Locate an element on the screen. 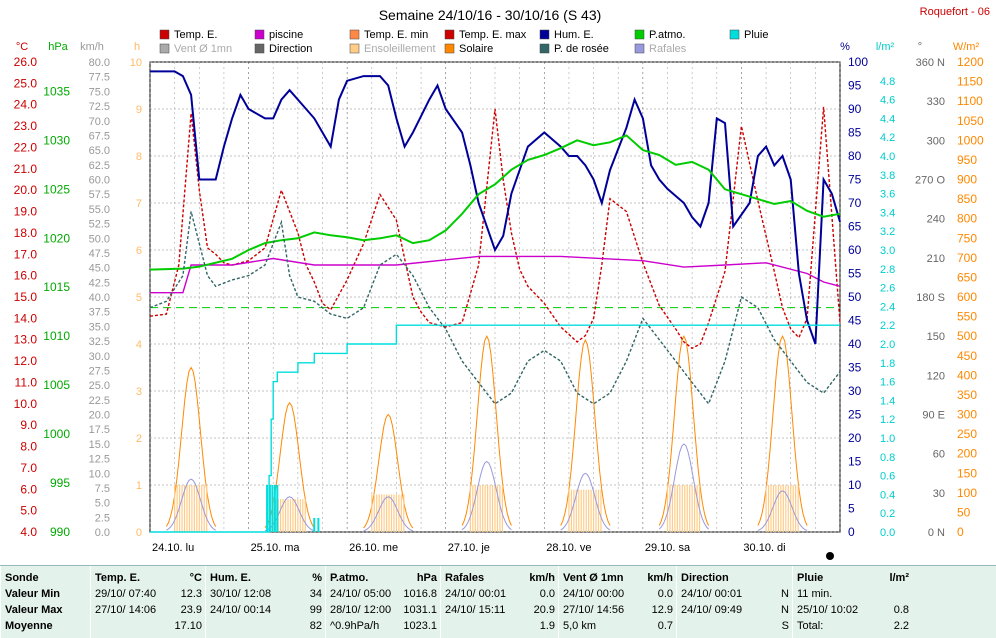 This screenshot has width=996, height=638. legend-label: P. de rosée is located at coordinates (581, 49).